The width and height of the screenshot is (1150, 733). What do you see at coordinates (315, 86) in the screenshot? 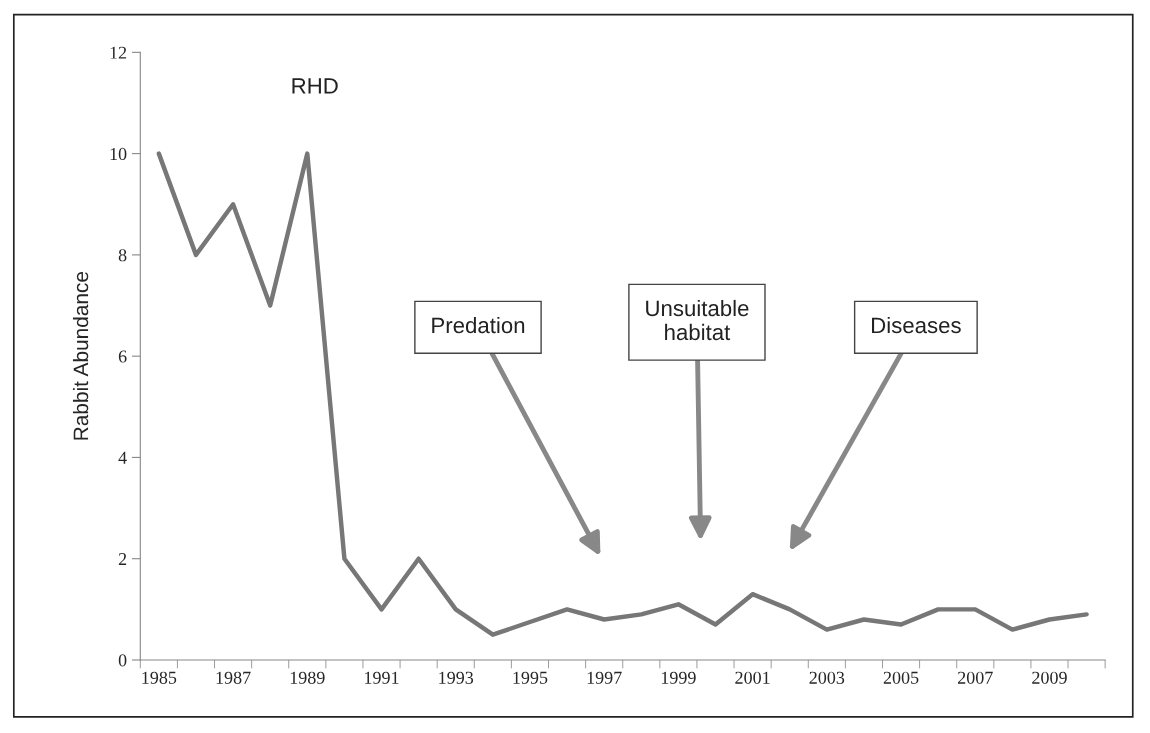
I see `annotation: RHD` at bounding box center [315, 86].